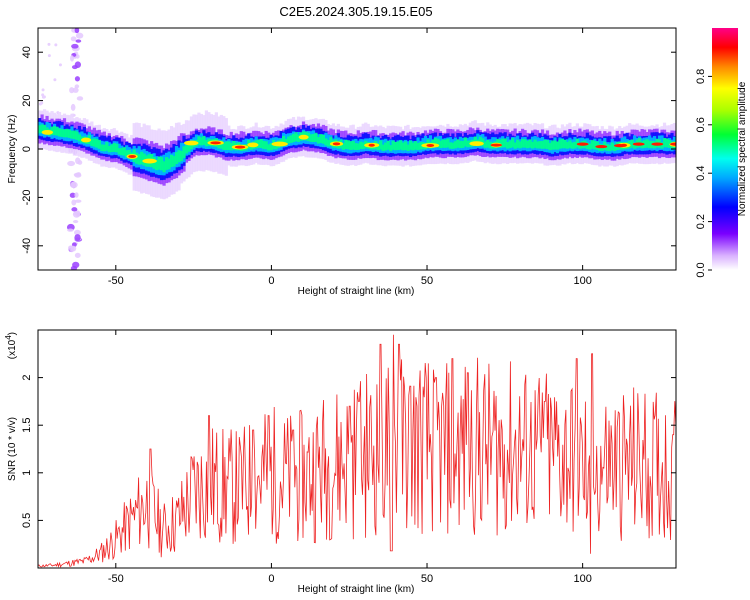 This screenshot has width=750, height=600. I want to click on y-tick-label: -40, so click(27, 246).